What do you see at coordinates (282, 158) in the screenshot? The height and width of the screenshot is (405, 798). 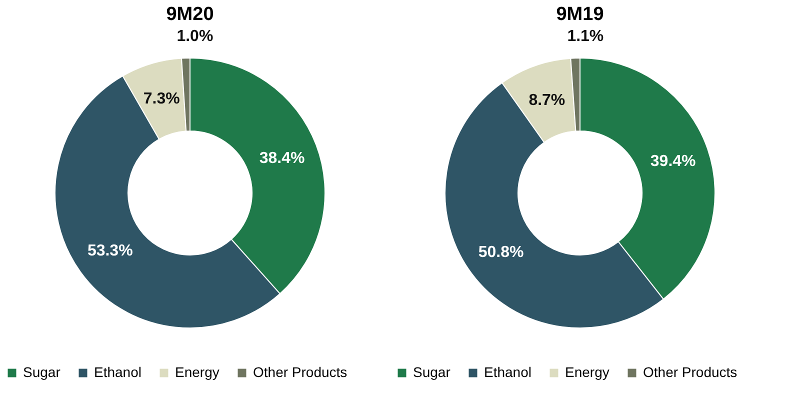 I see `data-label: 38.4%` at bounding box center [282, 158].